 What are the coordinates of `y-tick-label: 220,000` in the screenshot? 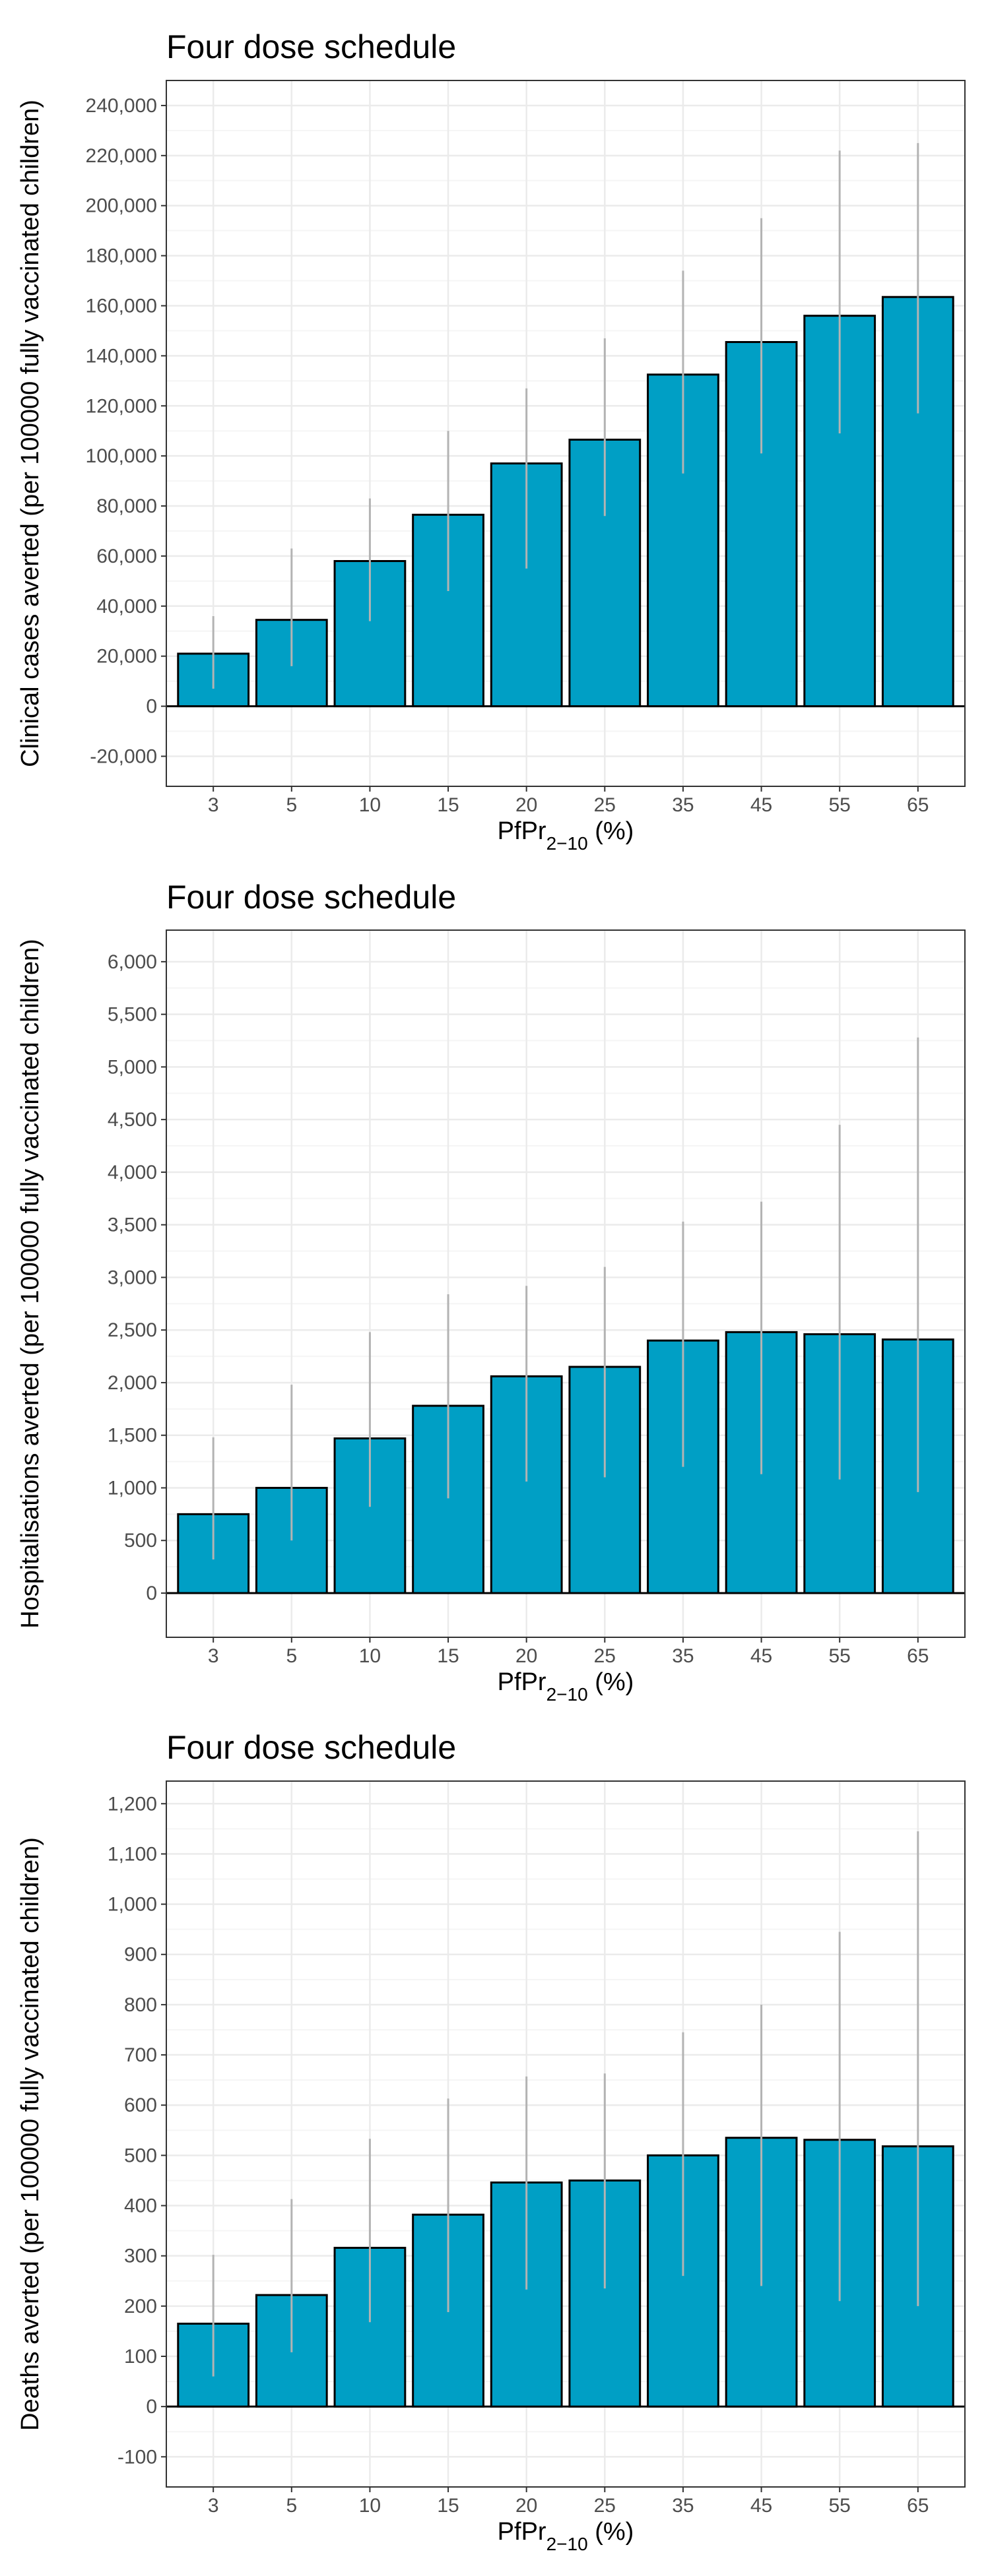 It's located at (122, 156).